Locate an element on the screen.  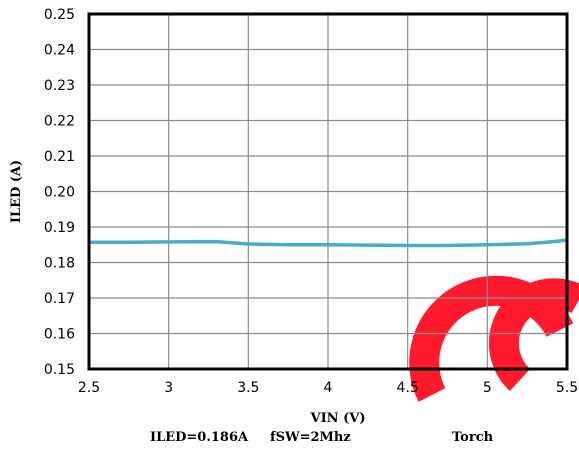
y-tick-label: 0.22 is located at coordinates (59, 122).